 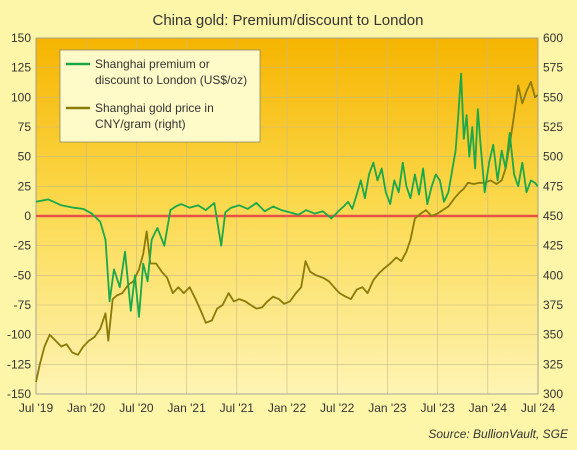 What do you see at coordinates (553, 246) in the screenshot?
I see `y-right-tick-label: 425` at bounding box center [553, 246].